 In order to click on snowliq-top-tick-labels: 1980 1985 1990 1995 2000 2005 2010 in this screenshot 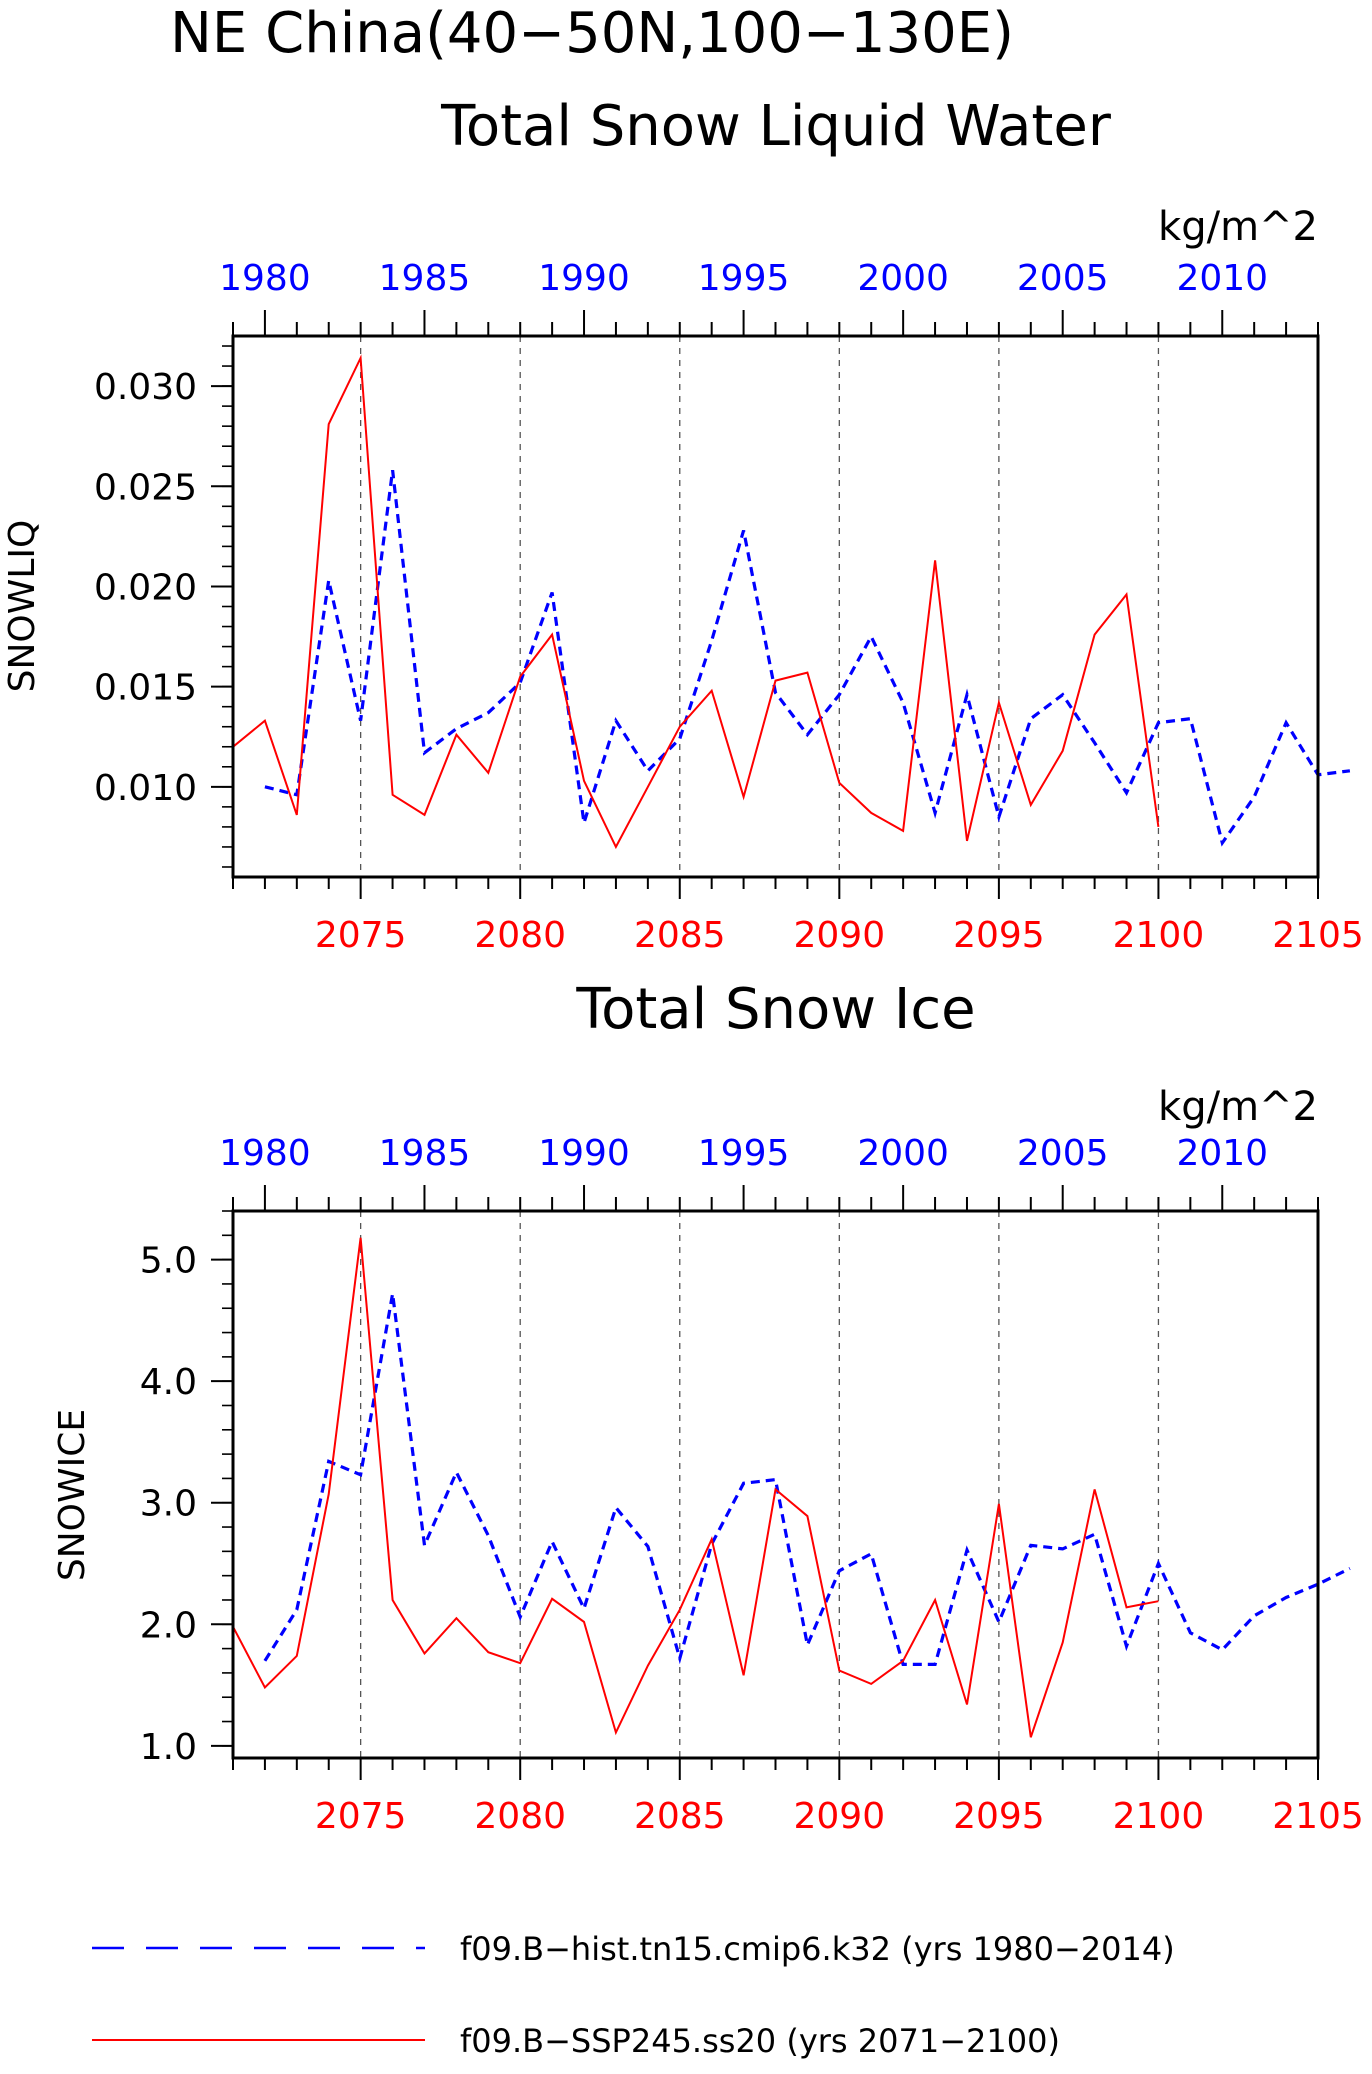, I will do `click(743, 278)`.